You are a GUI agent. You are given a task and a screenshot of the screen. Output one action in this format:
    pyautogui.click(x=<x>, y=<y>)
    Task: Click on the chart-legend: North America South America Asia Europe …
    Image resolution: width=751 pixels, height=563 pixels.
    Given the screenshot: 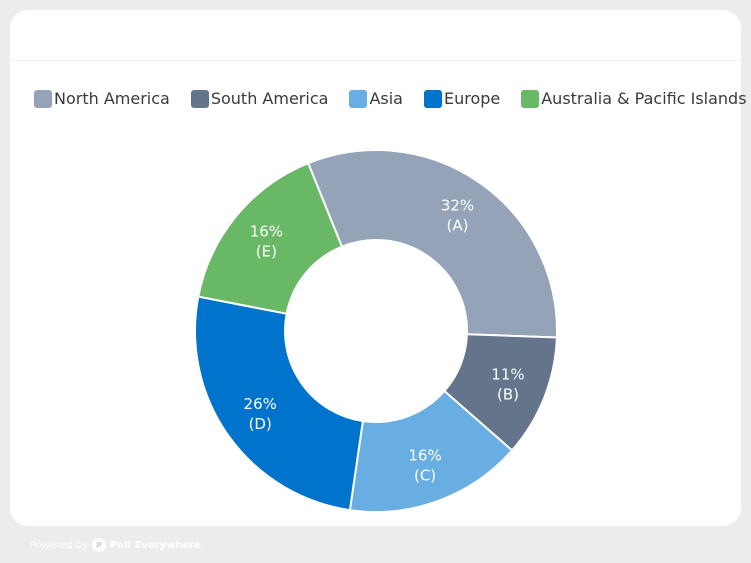 What is the action you would take?
    pyautogui.click(x=390, y=98)
    